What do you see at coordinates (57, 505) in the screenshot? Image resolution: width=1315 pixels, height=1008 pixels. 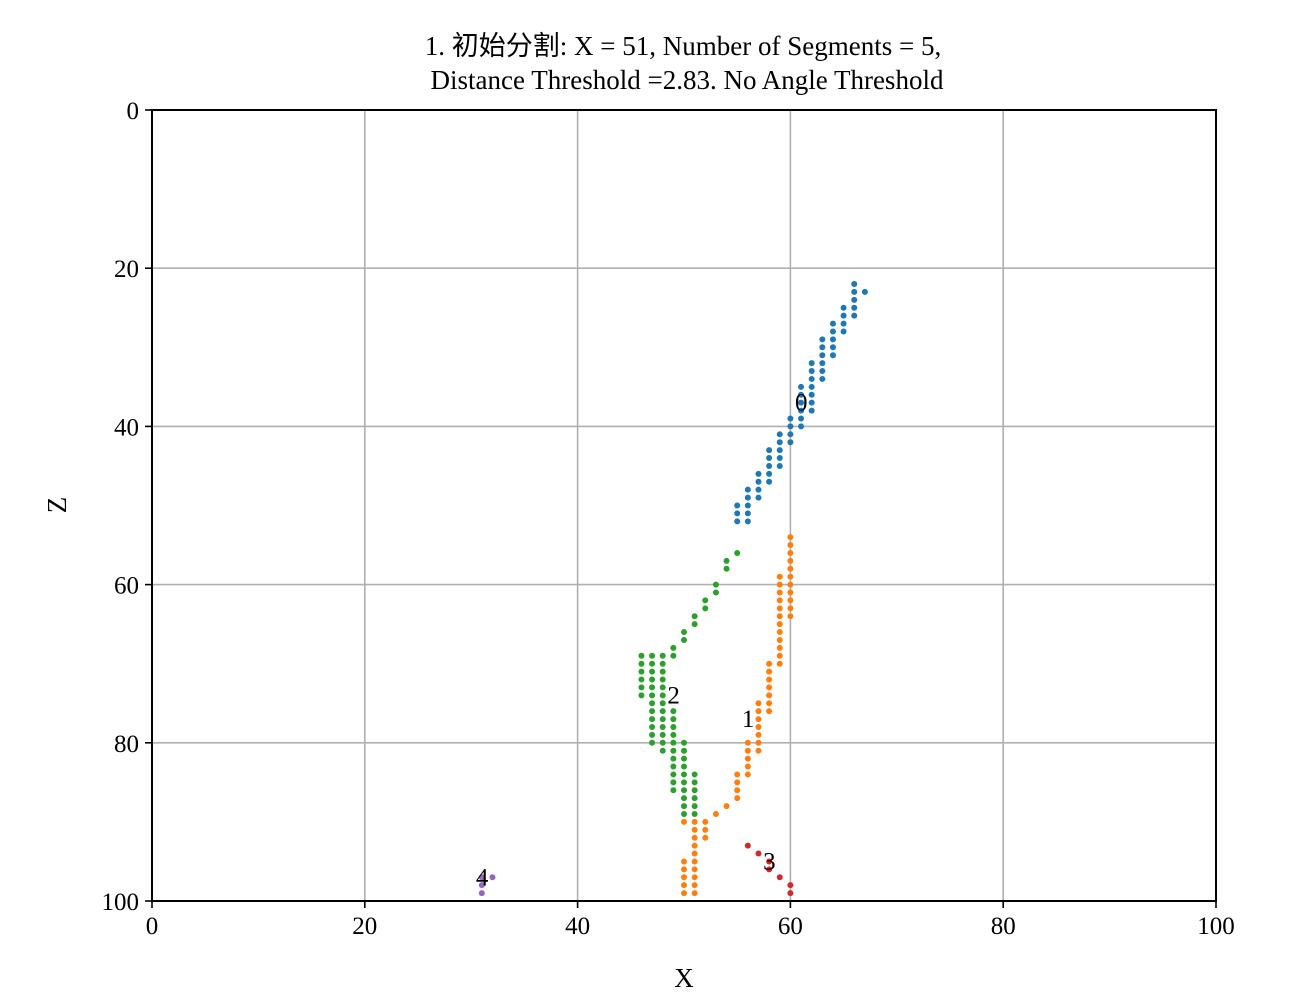 I see `y-axis-label: Z` at bounding box center [57, 505].